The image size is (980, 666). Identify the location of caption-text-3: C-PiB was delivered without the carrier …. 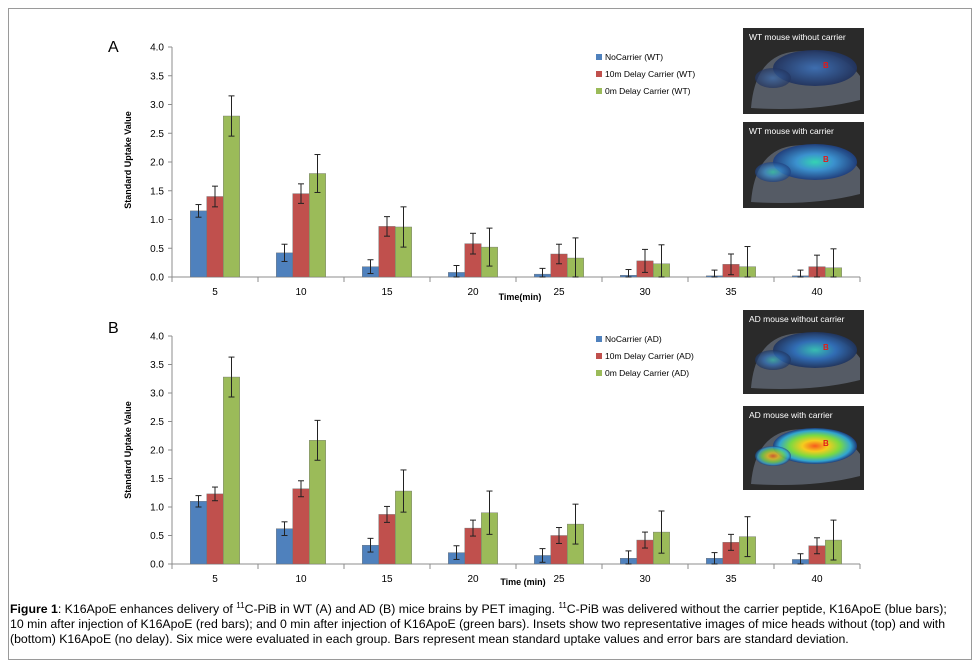
(478, 624).